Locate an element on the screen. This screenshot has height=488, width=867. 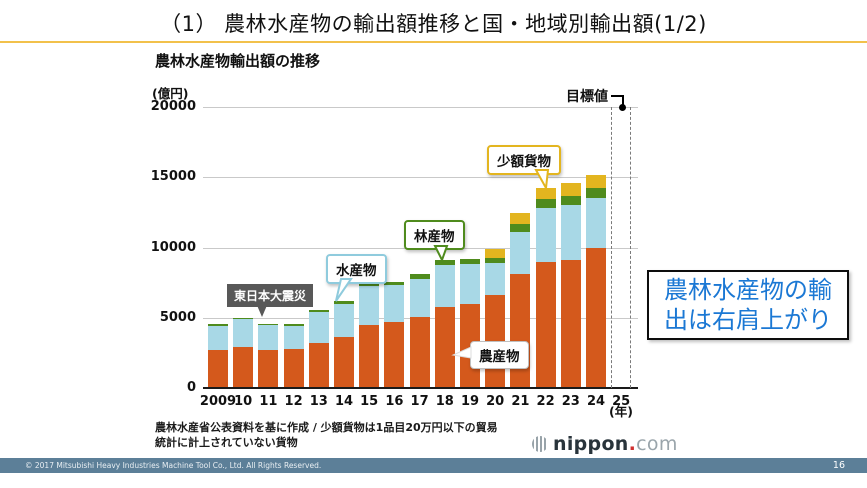
nippon-com-logo: nippon.com is located at coordinates (605, 444).